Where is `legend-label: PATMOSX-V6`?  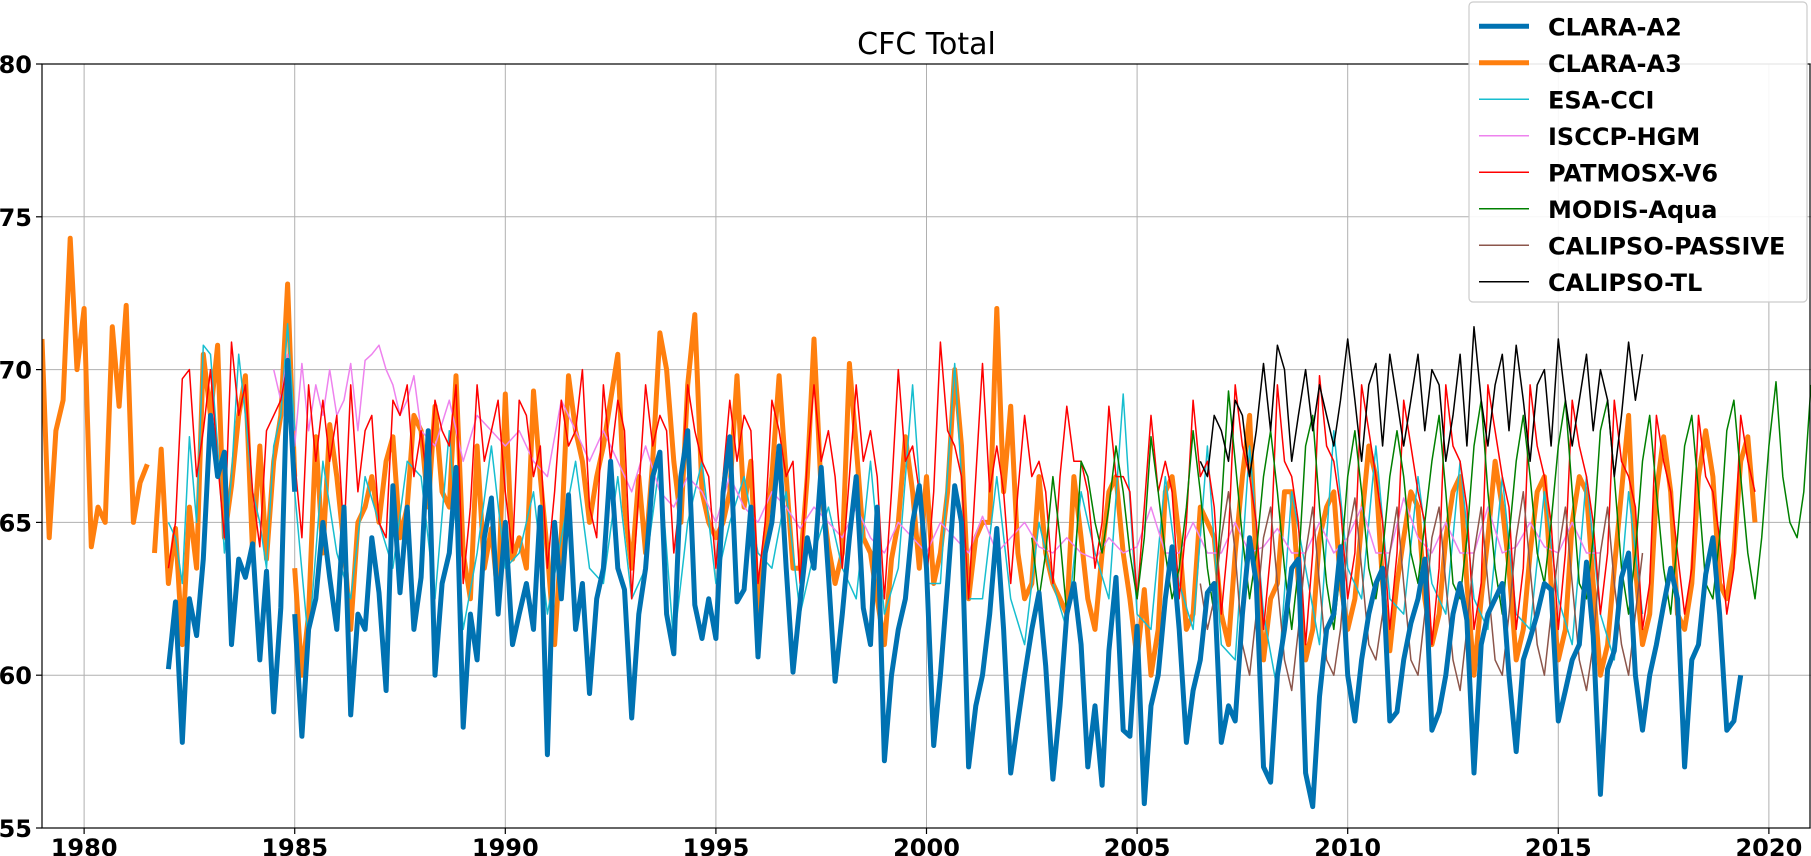
legend-label: PATMOSX-V6 is located at coordinates (1633, 173).